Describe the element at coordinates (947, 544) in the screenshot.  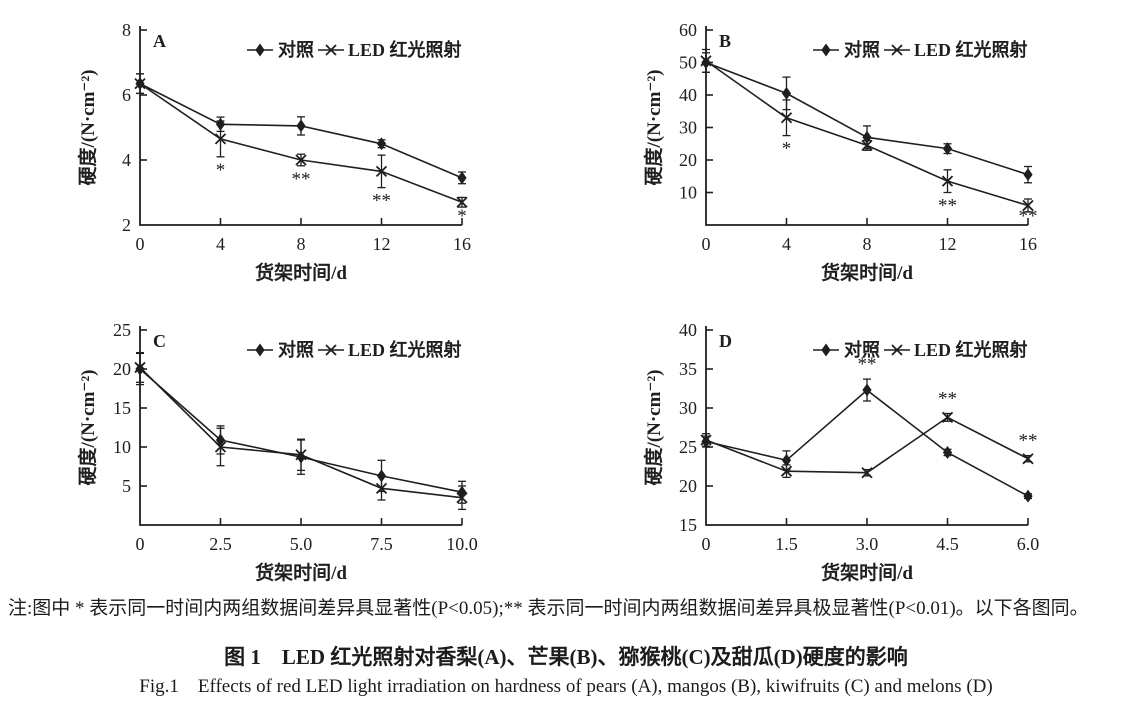
I see `x-tick-label: 4.5` at that location.